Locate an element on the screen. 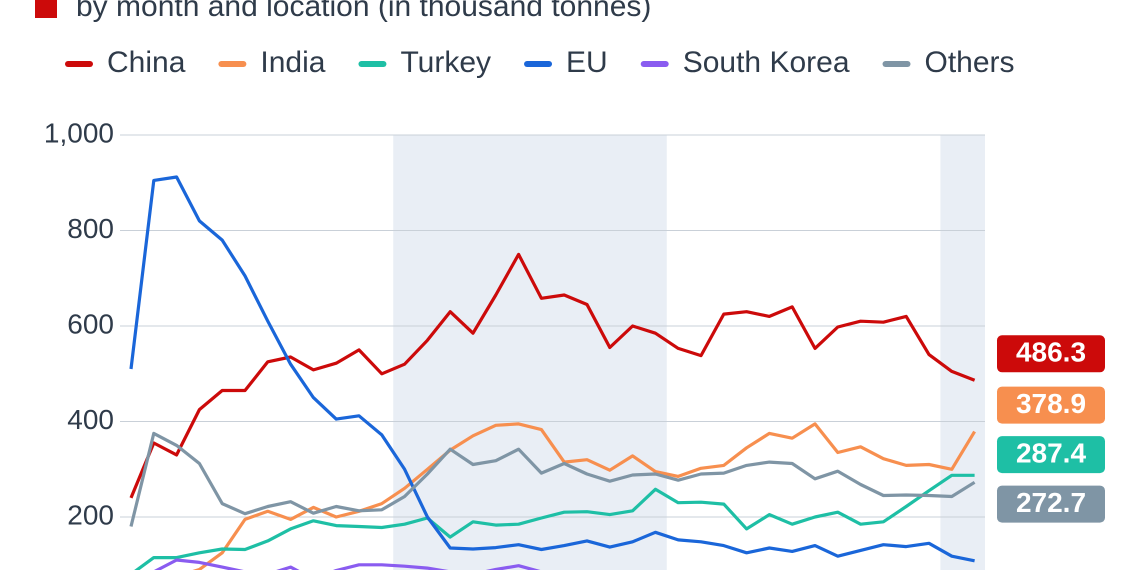 This screenshot has height=570, width=1140. legend-label: South Korea is located at coordinates (766, 62).